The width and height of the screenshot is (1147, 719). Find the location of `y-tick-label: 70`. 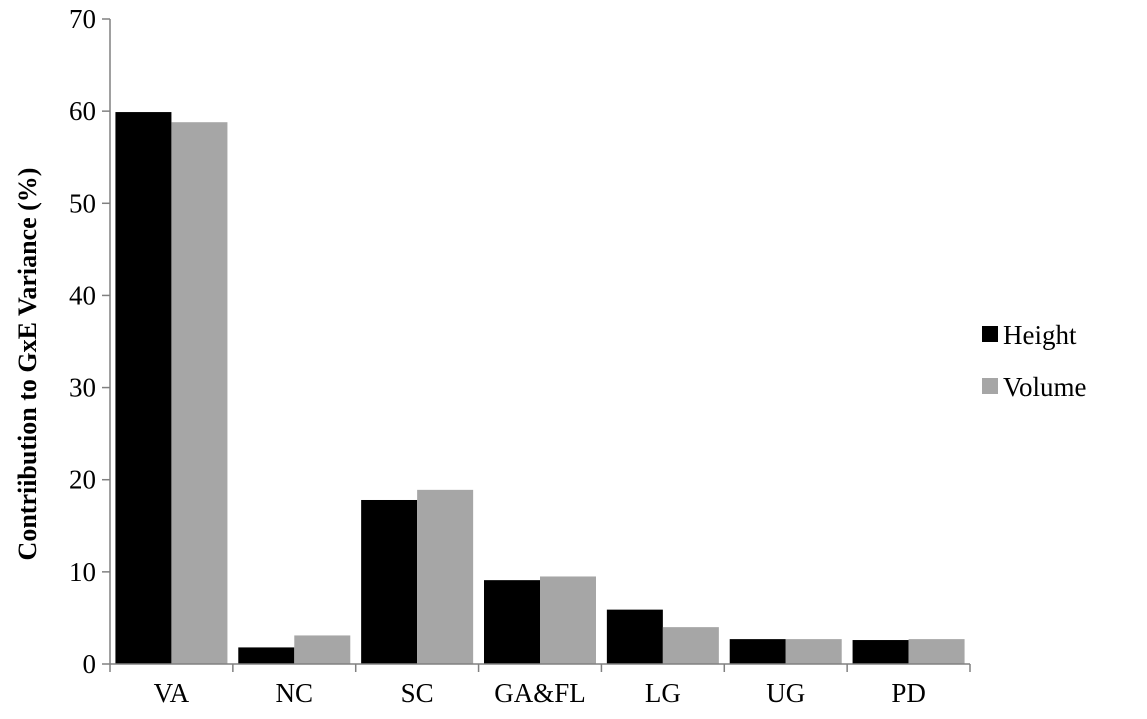

y-tick-label: 70 is located at coordinates (82, 19).